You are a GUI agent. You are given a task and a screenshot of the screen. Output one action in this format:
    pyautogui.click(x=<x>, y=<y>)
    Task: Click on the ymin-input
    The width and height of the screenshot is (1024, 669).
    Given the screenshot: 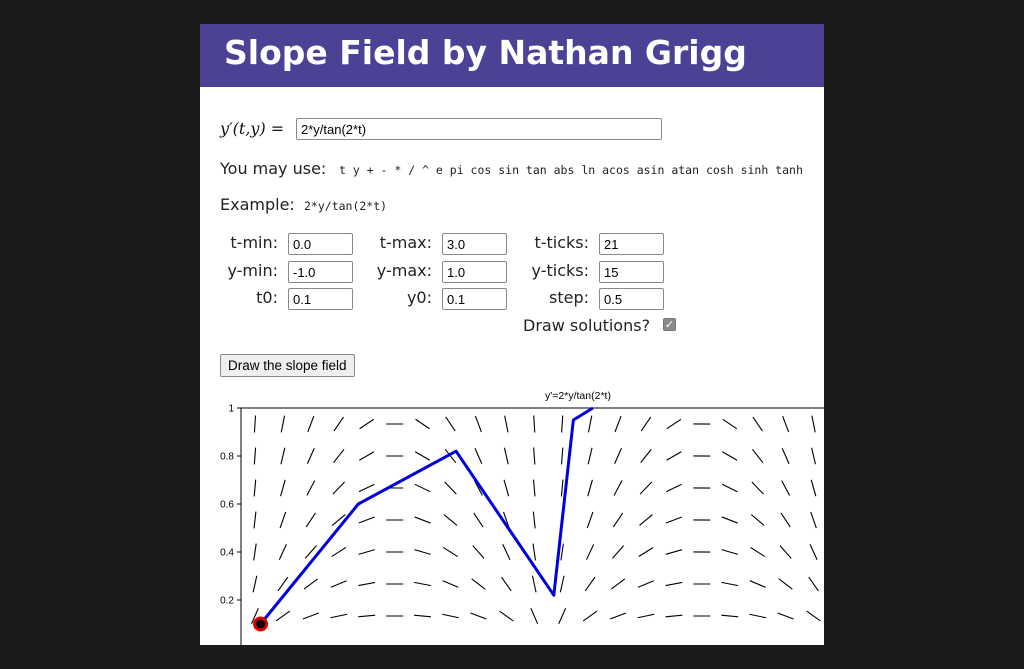 What is the action you would take?
    pyautogui.click(x=320, y=272)
    